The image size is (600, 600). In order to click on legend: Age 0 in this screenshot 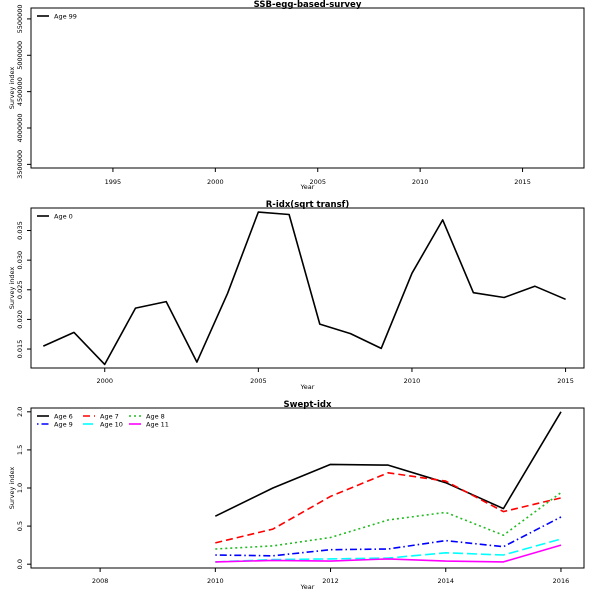, I will do `click(55, 216)`.